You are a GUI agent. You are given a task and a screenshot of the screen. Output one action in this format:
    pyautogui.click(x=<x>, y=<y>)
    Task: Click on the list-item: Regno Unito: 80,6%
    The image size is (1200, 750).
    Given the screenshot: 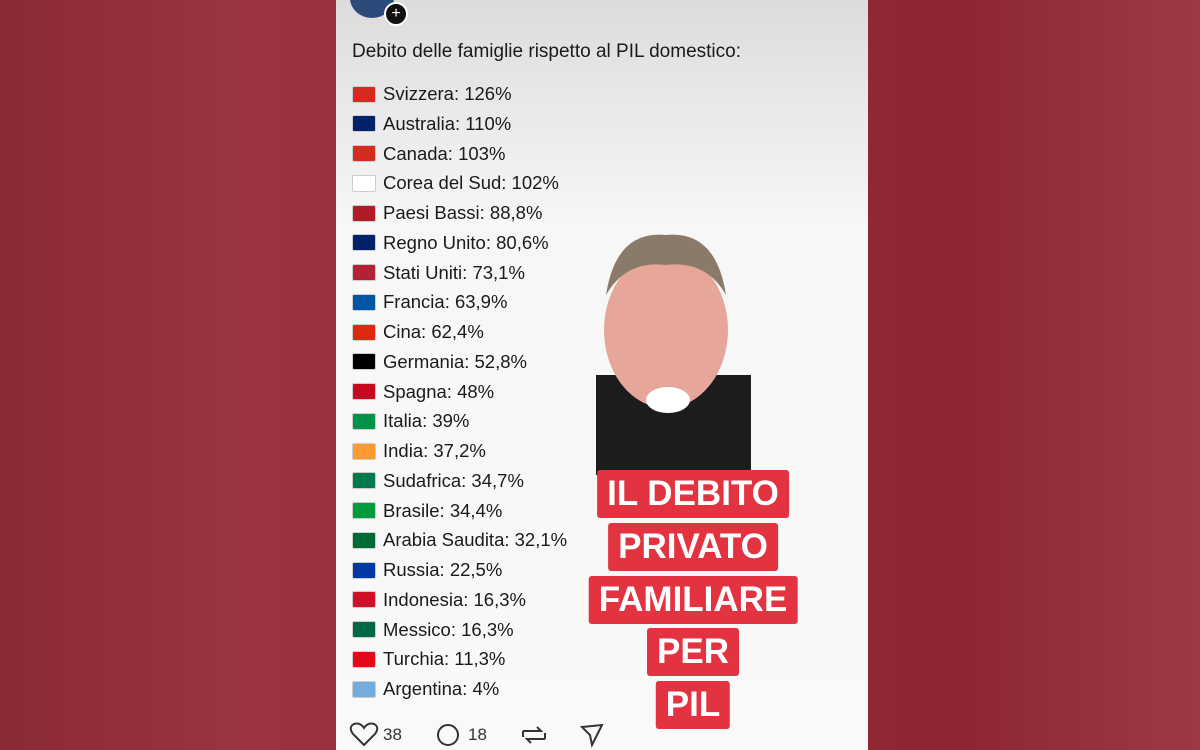 What is the action you would take?
    pyautogui.click(x=450, y=243)
    